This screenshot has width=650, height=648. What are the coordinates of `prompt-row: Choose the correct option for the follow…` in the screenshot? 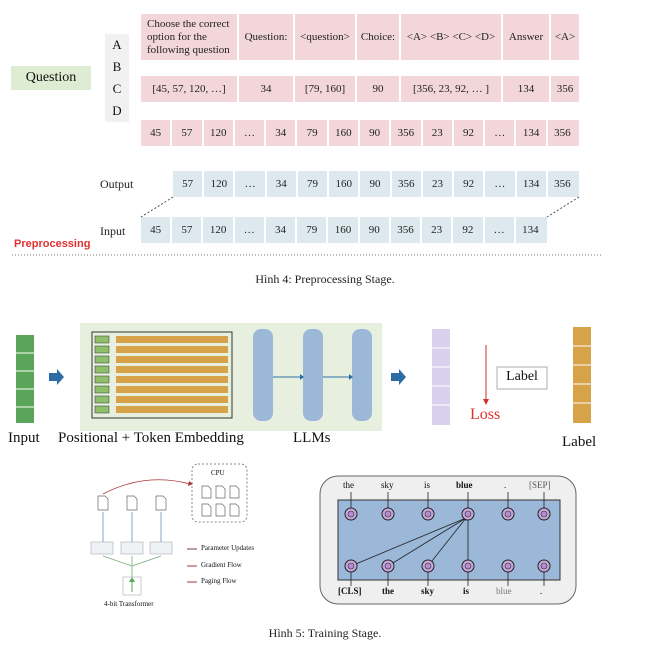 It's located at (360, 37).